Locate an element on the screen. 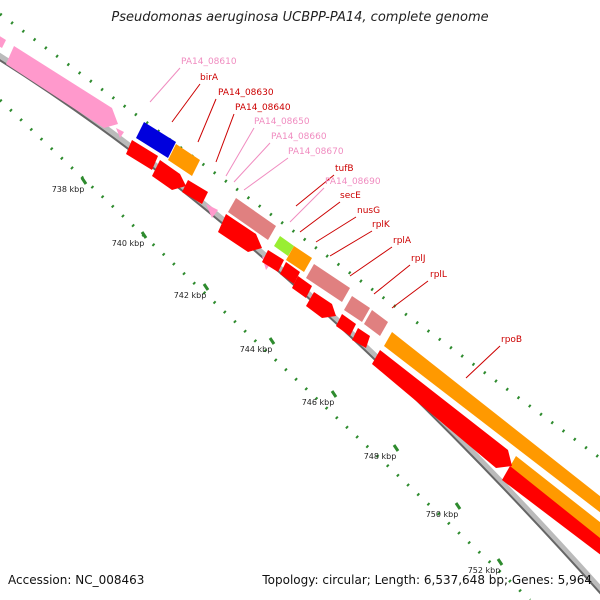 The image size is (600, 600). gene-label: PA14_08670 is located at coordinates (316, 152).